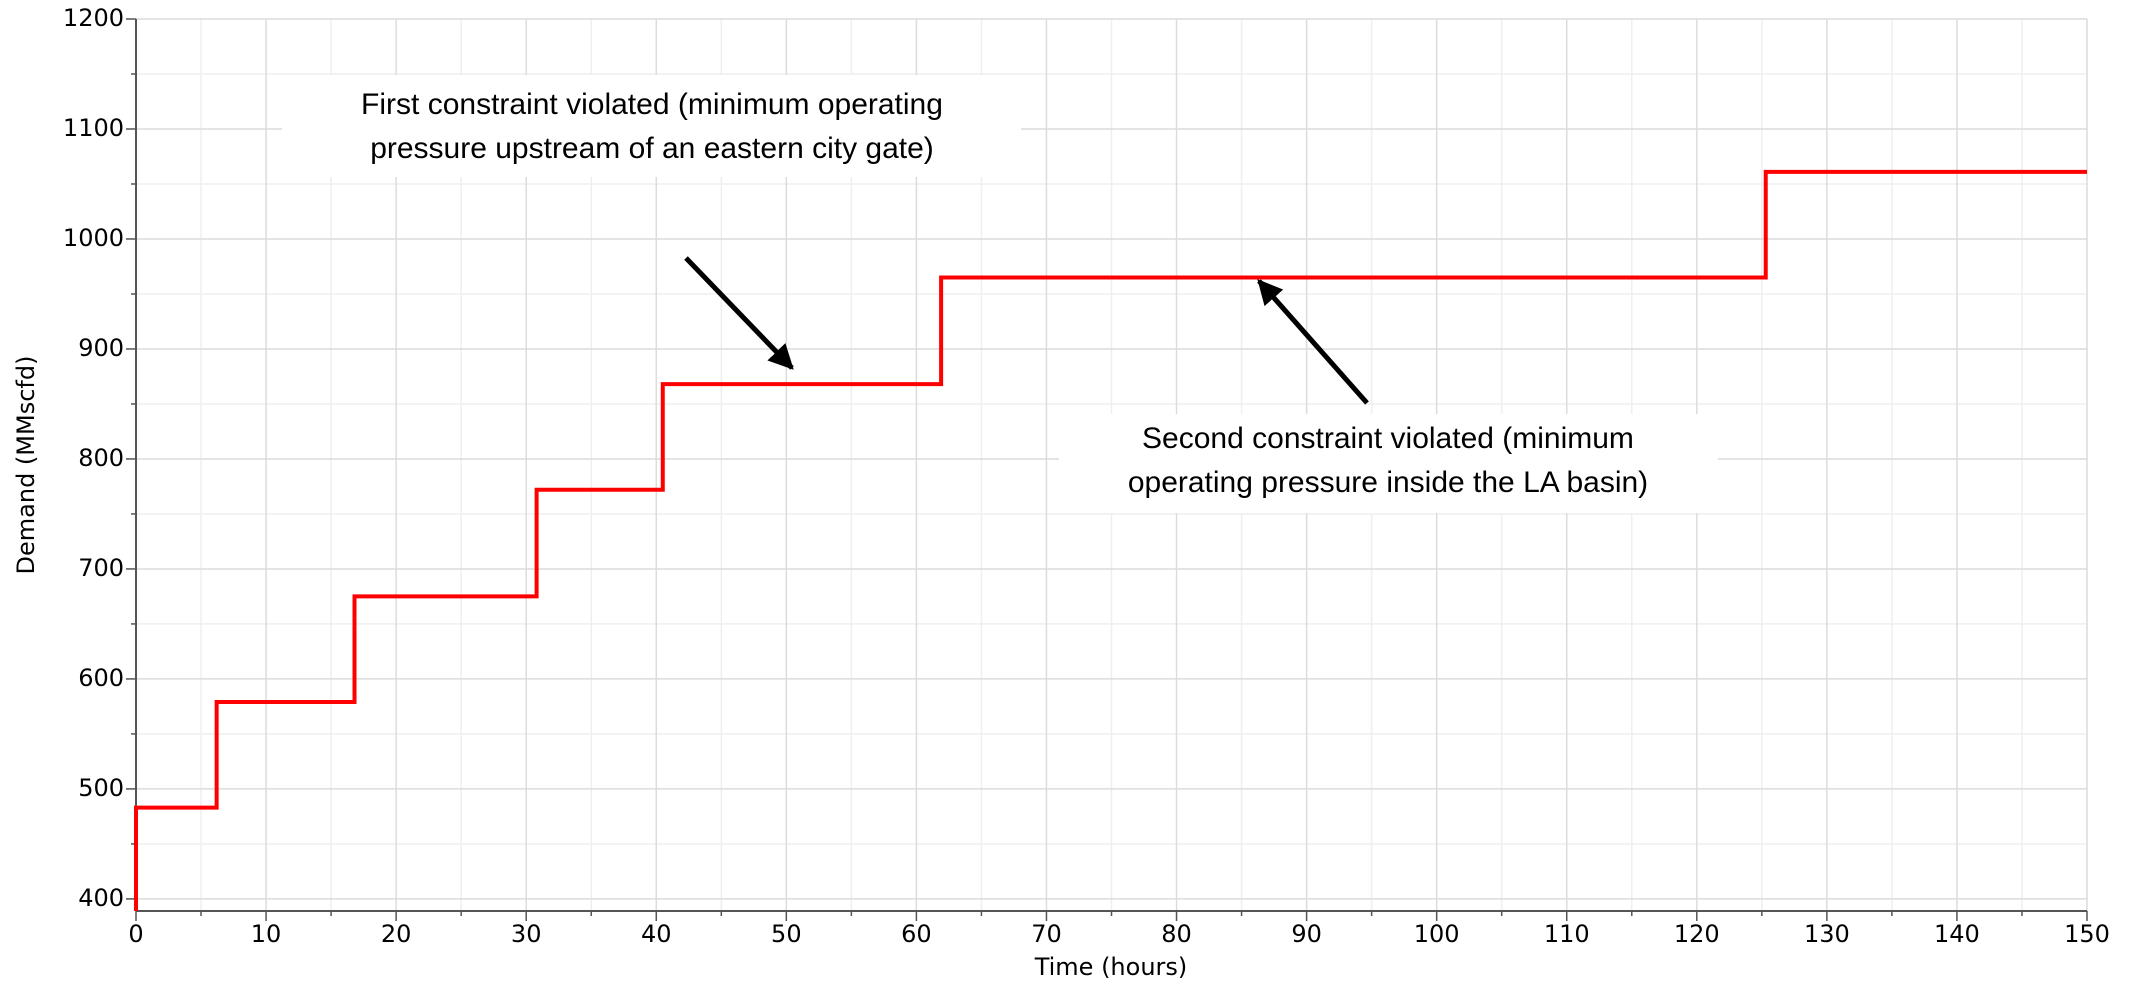 The image size is (2129, 985). What do you see at coordinates (916, 934) in the screenshot?
I see `x-tick-label: 60` at bounding box center [916, 934].